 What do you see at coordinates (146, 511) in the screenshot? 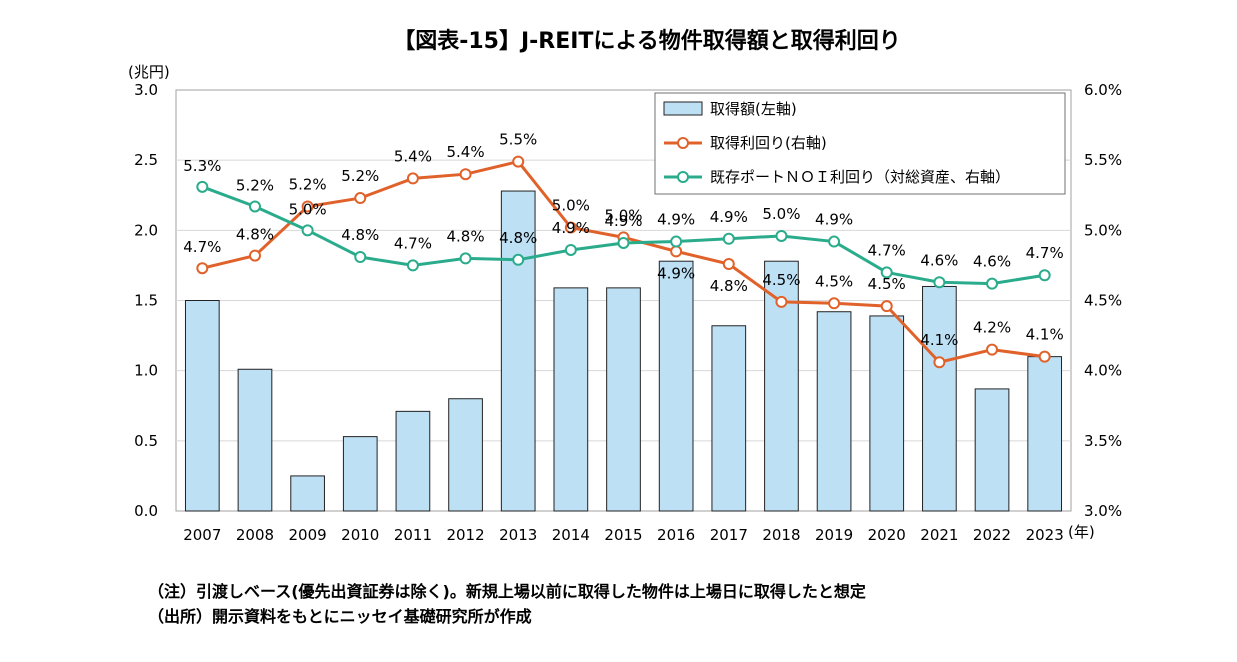
I see `left-tick-label: 0.0` at bounding box center [146, 511].